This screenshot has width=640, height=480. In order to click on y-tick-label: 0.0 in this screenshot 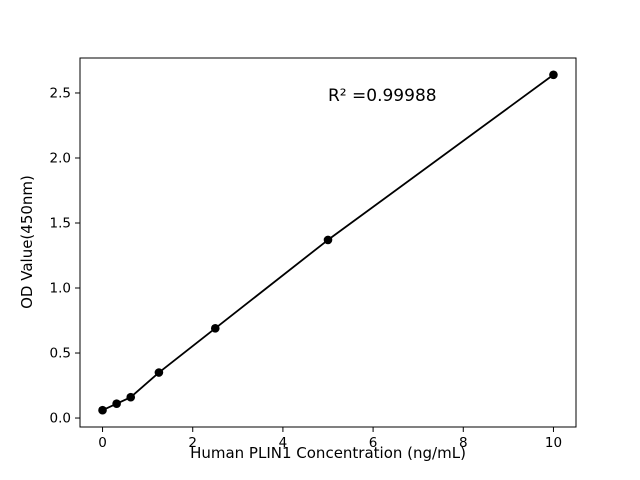, I will do `click(60, 419)`.